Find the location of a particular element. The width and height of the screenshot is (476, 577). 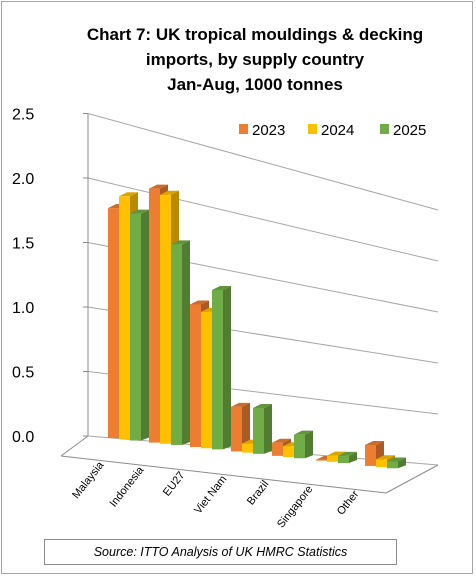

bar-singapore-2025 is located at coordinates (347, 457).